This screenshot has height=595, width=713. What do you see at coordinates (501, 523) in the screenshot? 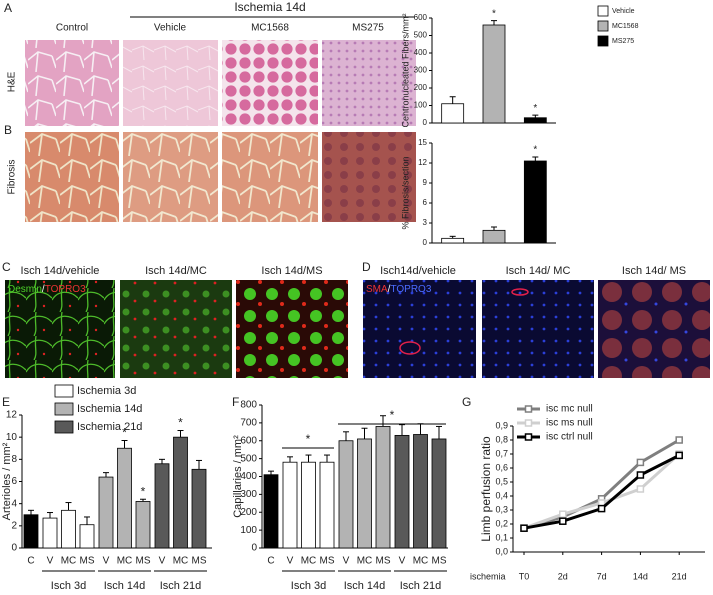
I see `y-tick-label: 0,2` at bounding box center [501, 523].